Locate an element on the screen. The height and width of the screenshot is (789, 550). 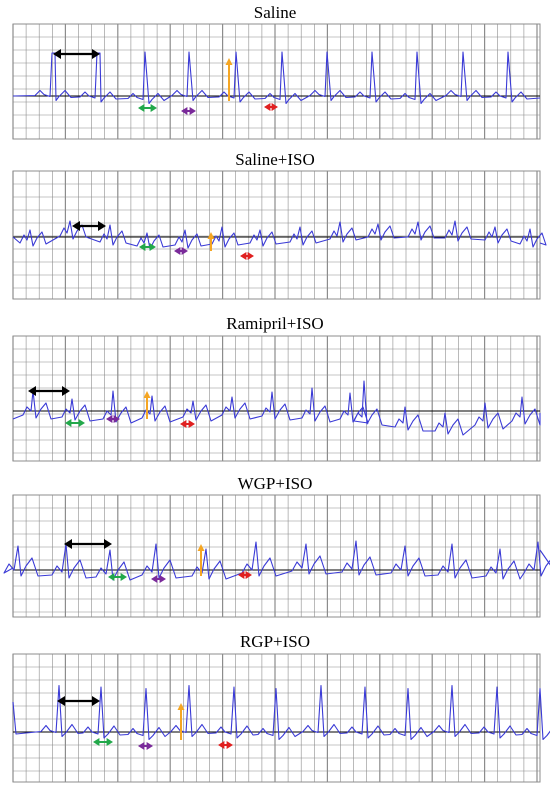
ecg-grid is located at coordinates (276, 81).